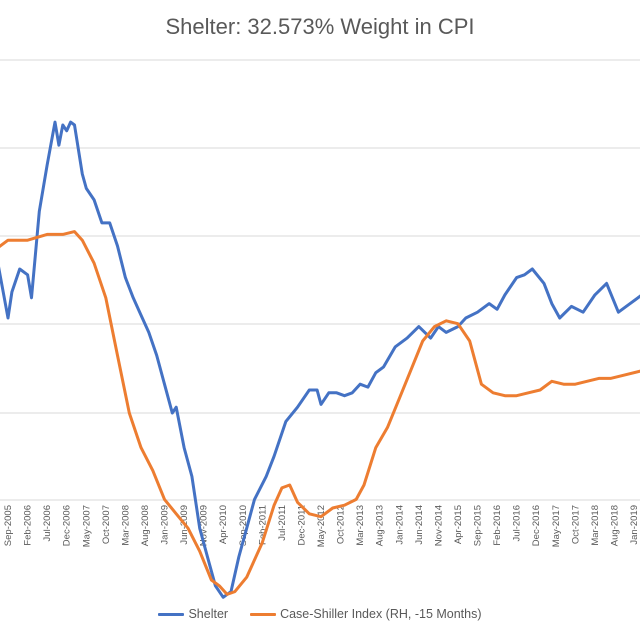 Image resolution: width=640 pixels, height=640 pixels. Describe the element at coordinates (263, 614) in the screenshot. I see `legend-swatch-case-shiller` at that location.